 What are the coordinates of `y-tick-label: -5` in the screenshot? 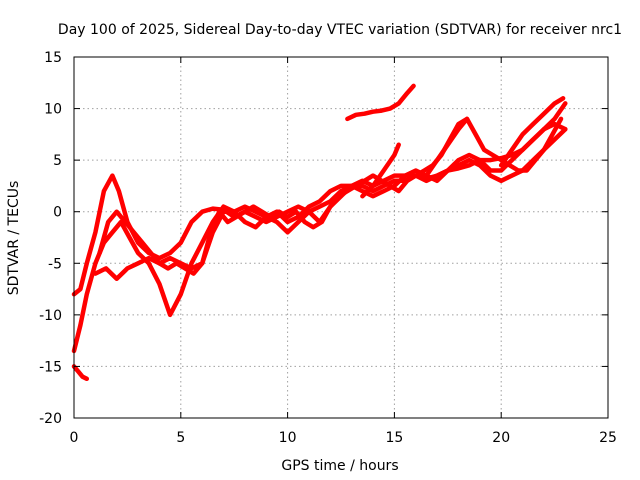 It's located at (55, 264).